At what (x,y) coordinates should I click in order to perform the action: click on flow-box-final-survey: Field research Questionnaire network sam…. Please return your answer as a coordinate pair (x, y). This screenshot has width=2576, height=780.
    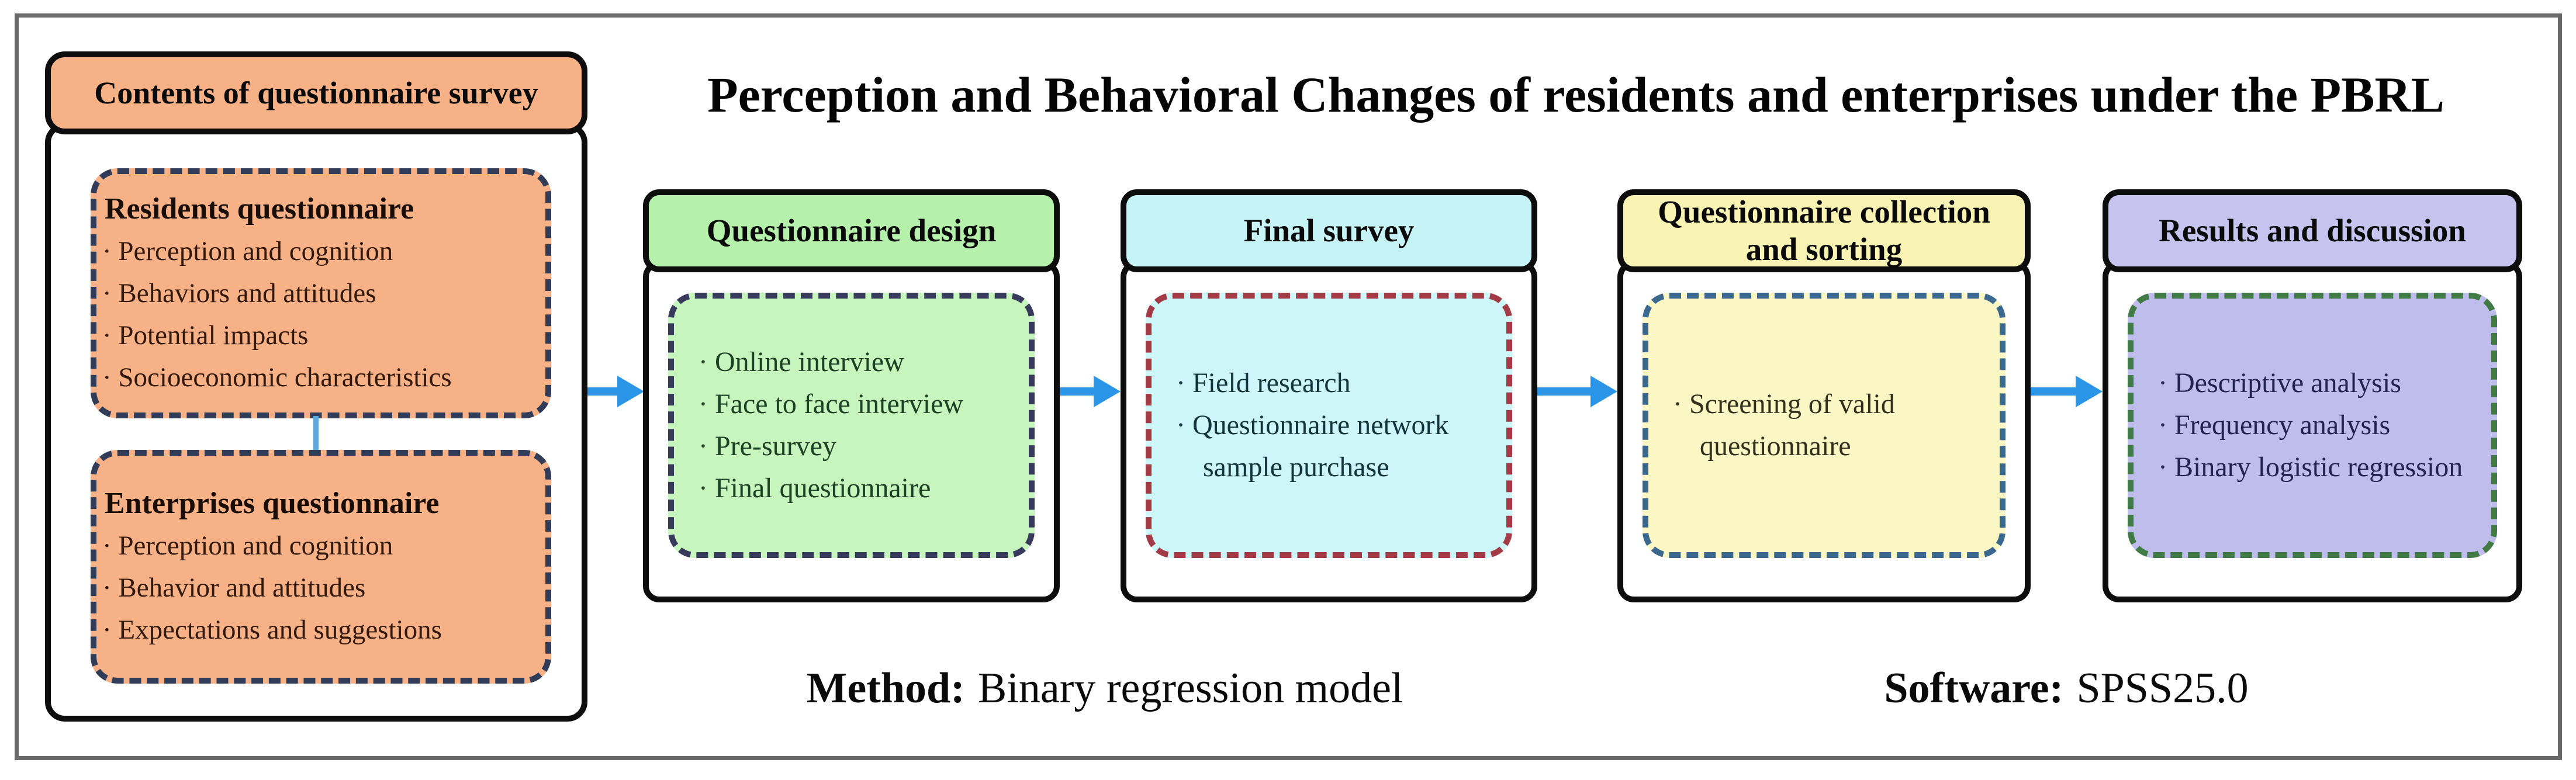
    Looking at the image, I should click on (1329, 395).